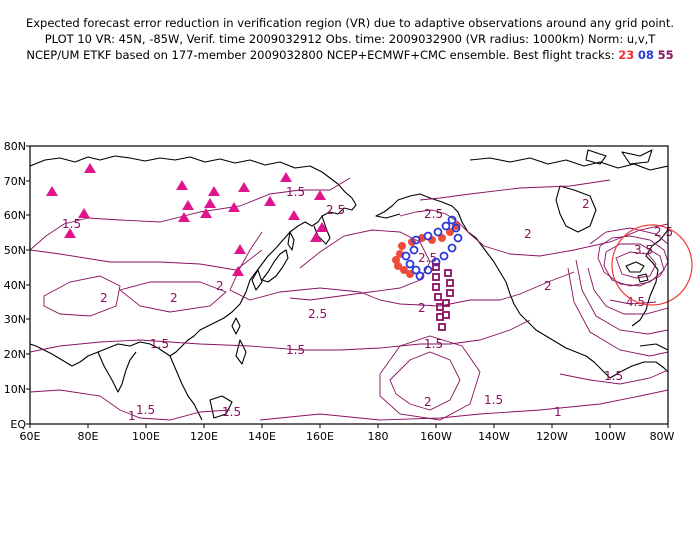  Describe the element at coordinates (436, 436) in the screenshot. I see `lon-label-160w: 160W` at that location.